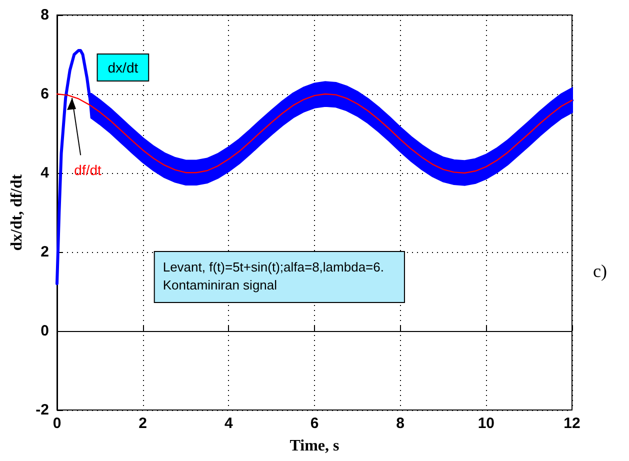 The height and width of the screenshot is (461, 629). Describe the element at coordinates (44, 331) in the screenshot. I see `y-tick-label: 0` at that location.